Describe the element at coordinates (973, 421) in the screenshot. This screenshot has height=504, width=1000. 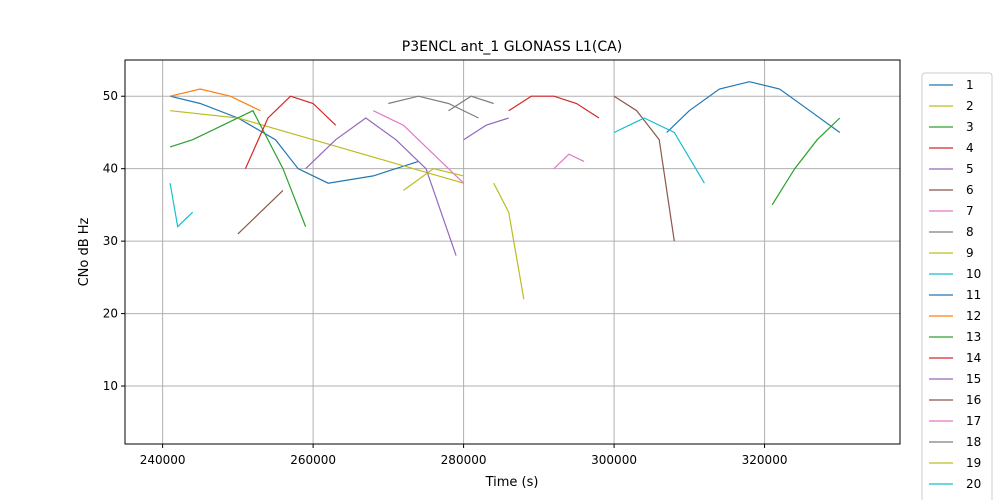
I see `legend-label: 17` at that location.